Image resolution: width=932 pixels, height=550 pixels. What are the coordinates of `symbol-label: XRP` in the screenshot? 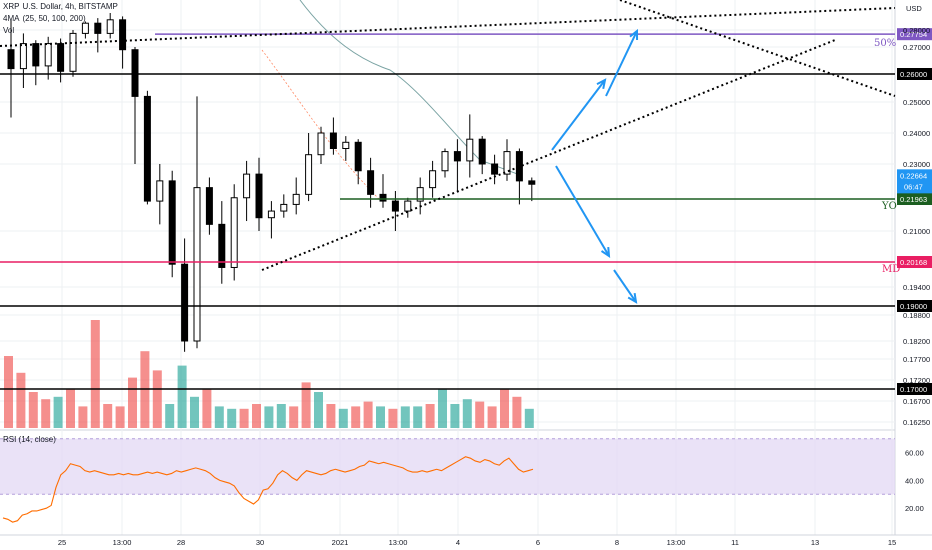 It's located at (11, 6).